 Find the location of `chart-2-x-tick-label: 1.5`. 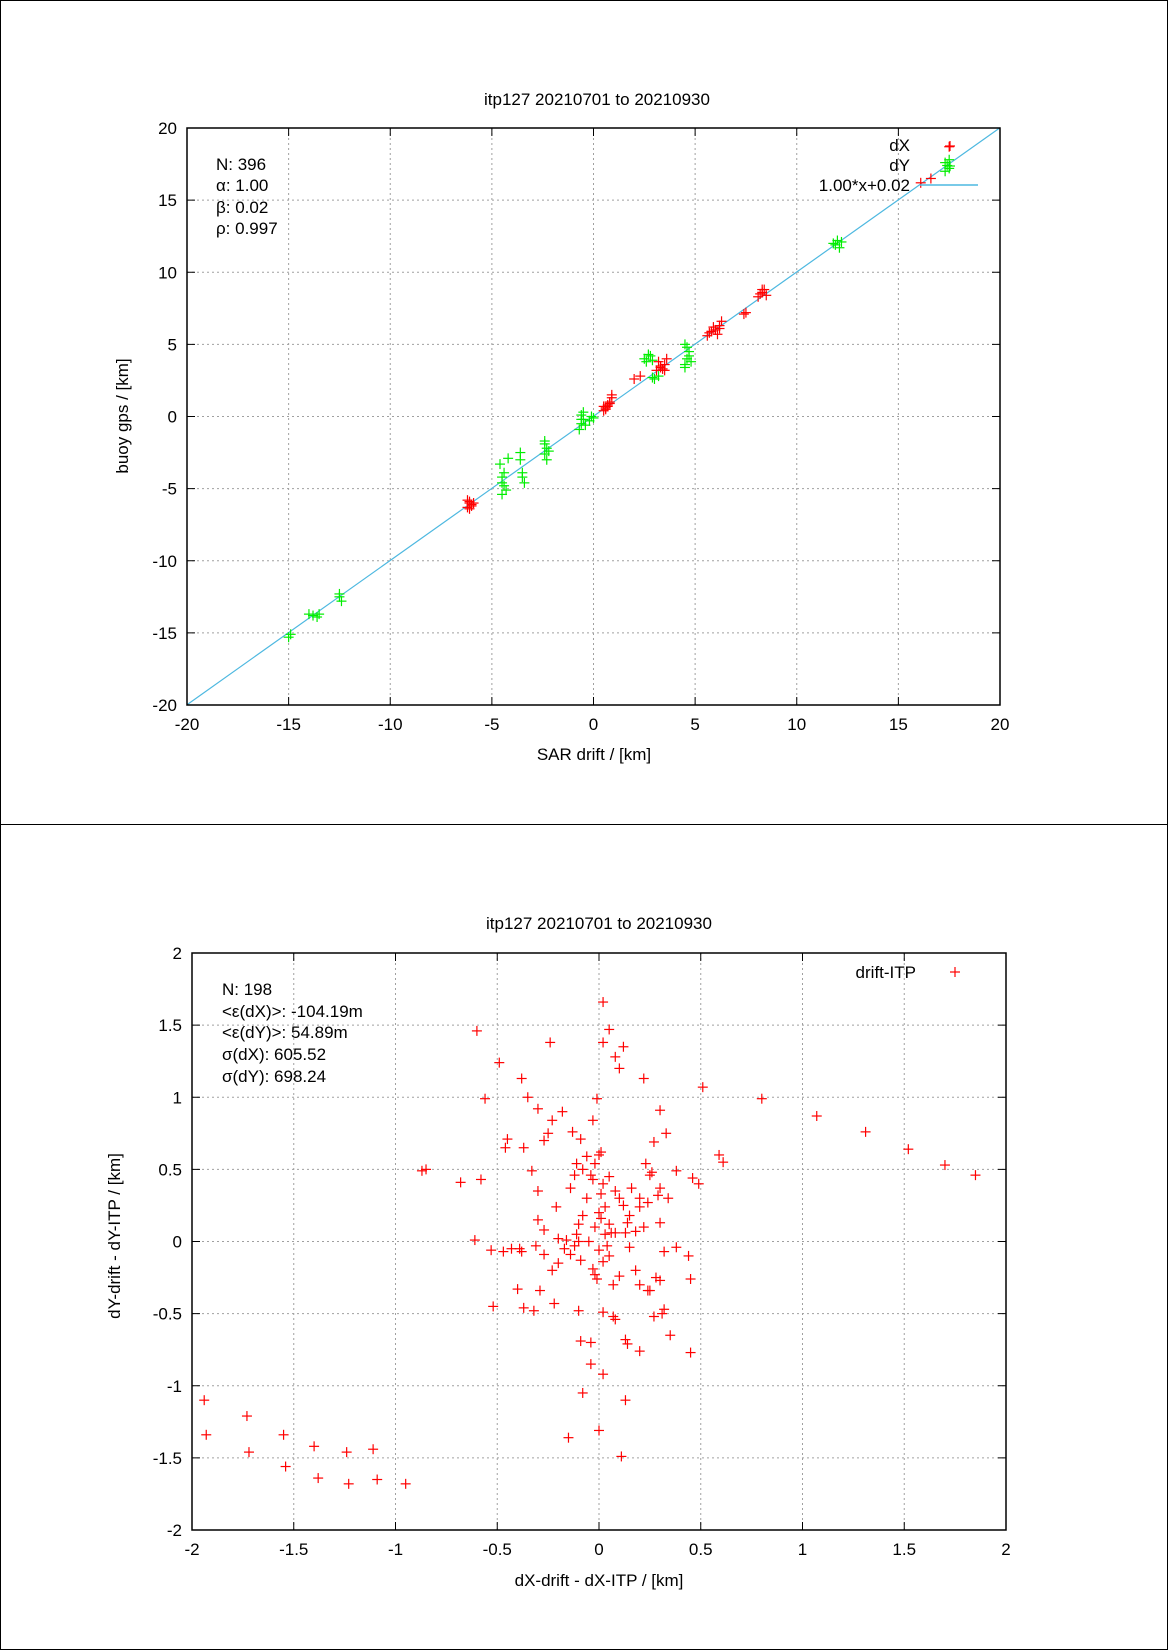

chart-2-x-tick-label: 1.5 is located at coordinates (904, 1549).